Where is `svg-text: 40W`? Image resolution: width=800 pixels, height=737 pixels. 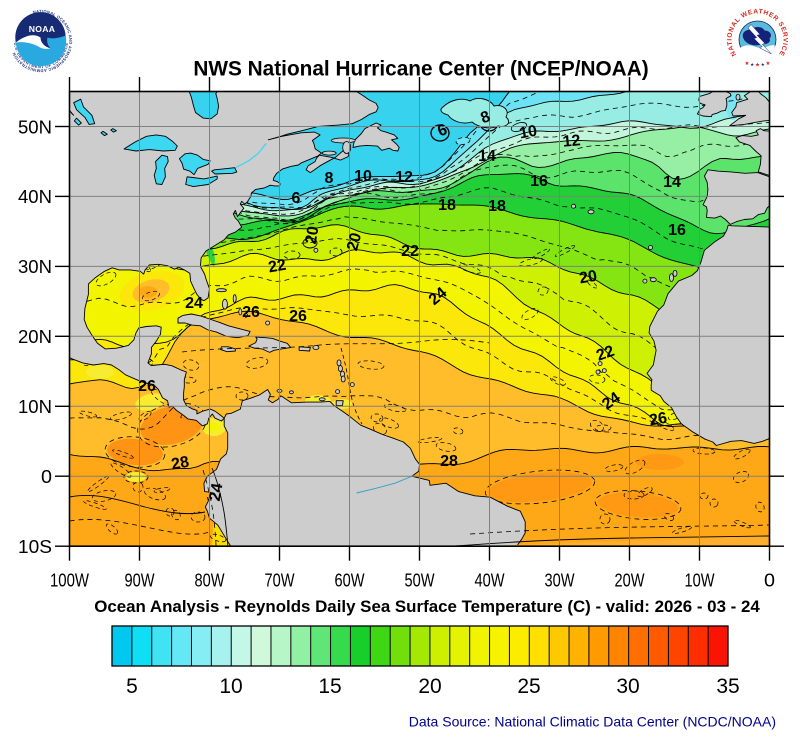 svg-text: 40W is located at coordinates (490, 580).